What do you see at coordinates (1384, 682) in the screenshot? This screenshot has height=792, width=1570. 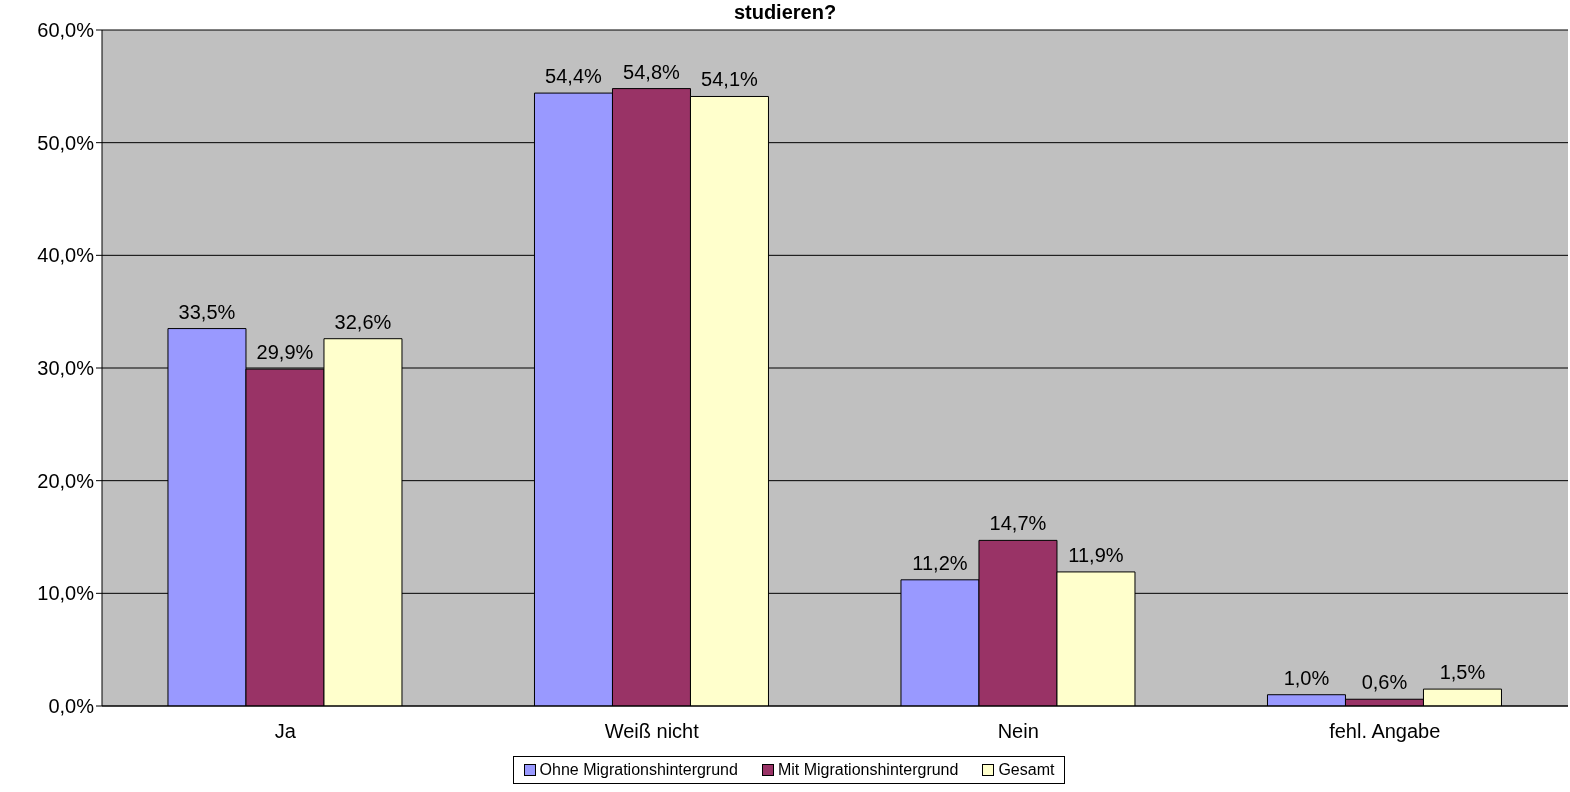 I see `data-label: 0,6%` at bounding box center [1384, 682].